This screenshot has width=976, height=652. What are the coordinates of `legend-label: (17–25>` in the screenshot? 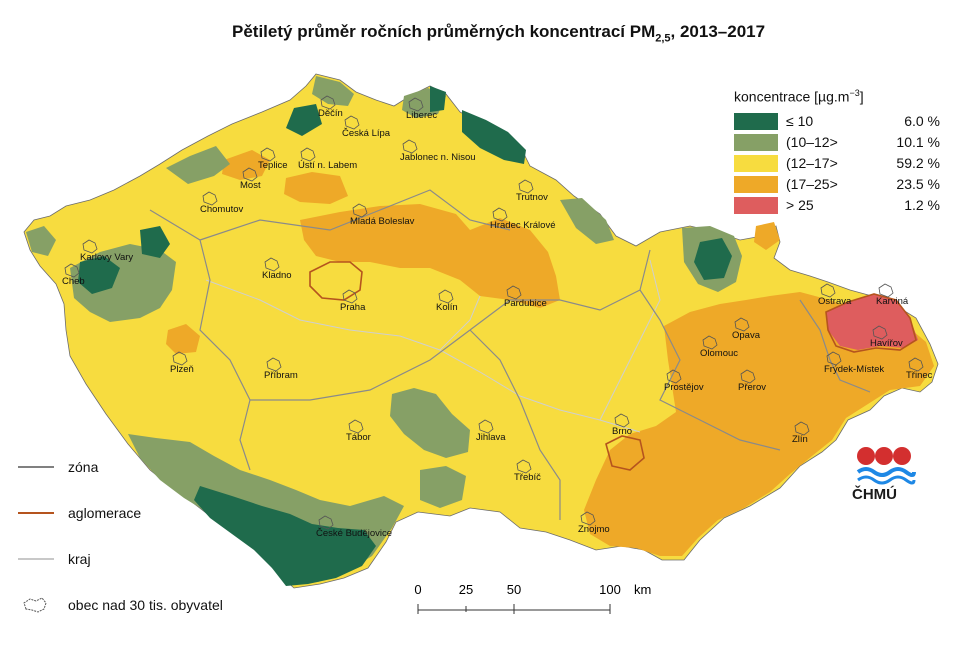 It's located at (812, 184).